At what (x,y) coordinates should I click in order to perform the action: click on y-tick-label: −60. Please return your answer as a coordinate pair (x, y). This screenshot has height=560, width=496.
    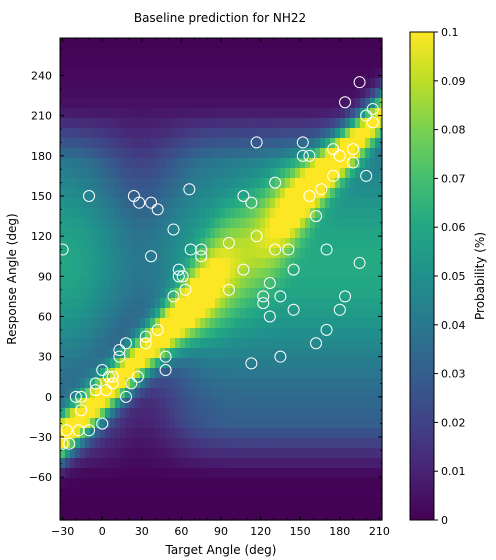
    Looking at the image, I should click on (40, 477).